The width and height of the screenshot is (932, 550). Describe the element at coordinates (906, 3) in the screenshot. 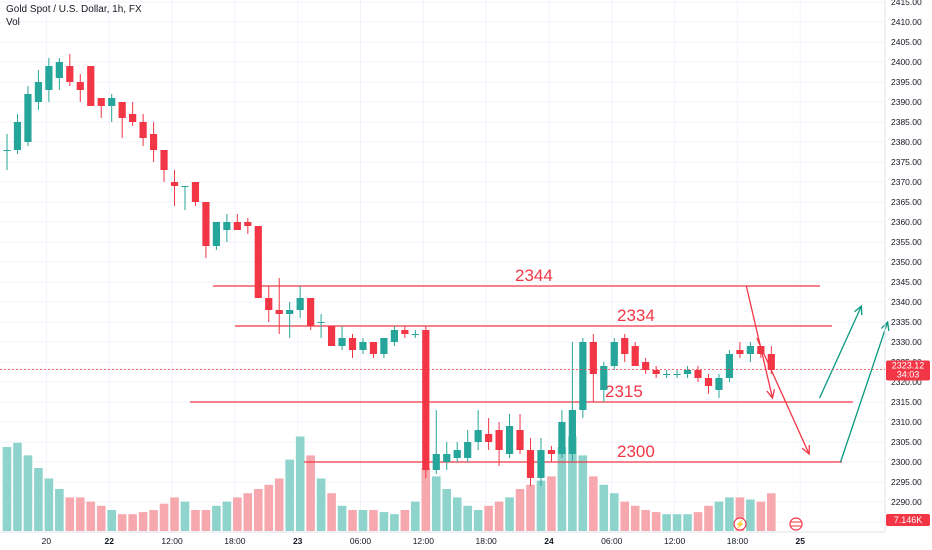

I see `y-tick-label: 2415.00` at that location.